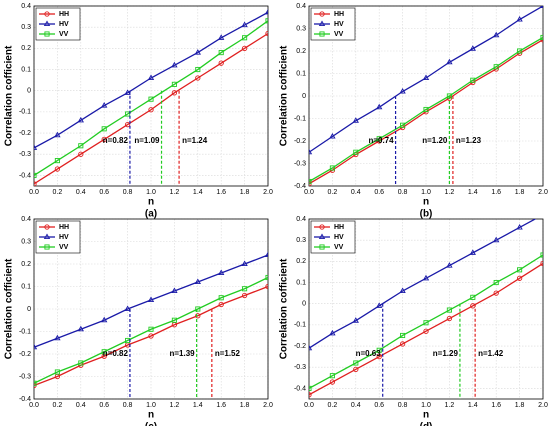 The width and height of the screenshot is (550, 426). I want to click on annotation-label: n=1.29, so click(446, 353).